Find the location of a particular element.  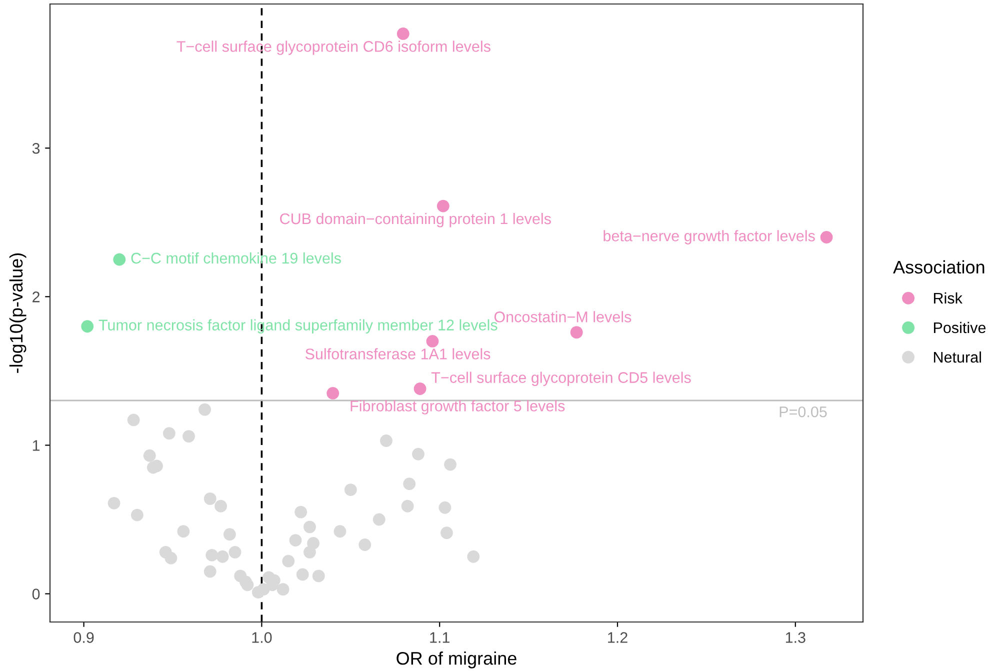

x-tick-label: 1.1 is located at coordinates (440, 637).